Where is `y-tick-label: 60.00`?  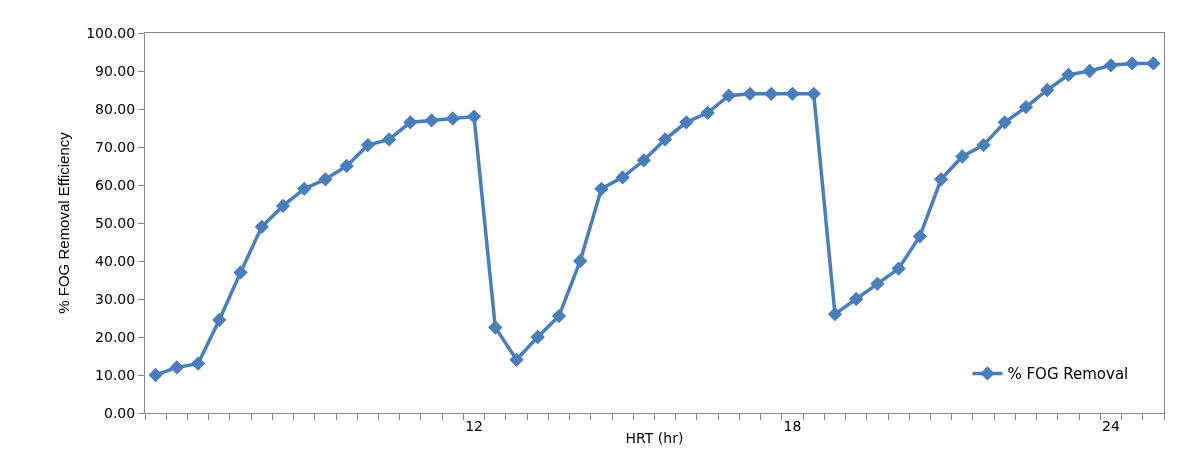 y-tick-label: 60.00 is located at coordinates (115, 184).